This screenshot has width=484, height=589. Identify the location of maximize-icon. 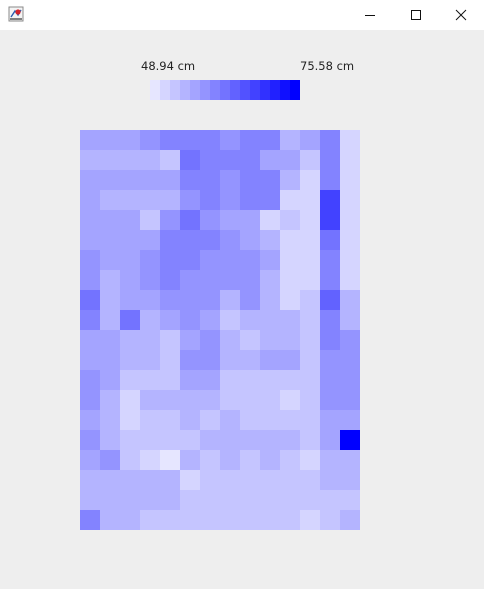
(416, 15).